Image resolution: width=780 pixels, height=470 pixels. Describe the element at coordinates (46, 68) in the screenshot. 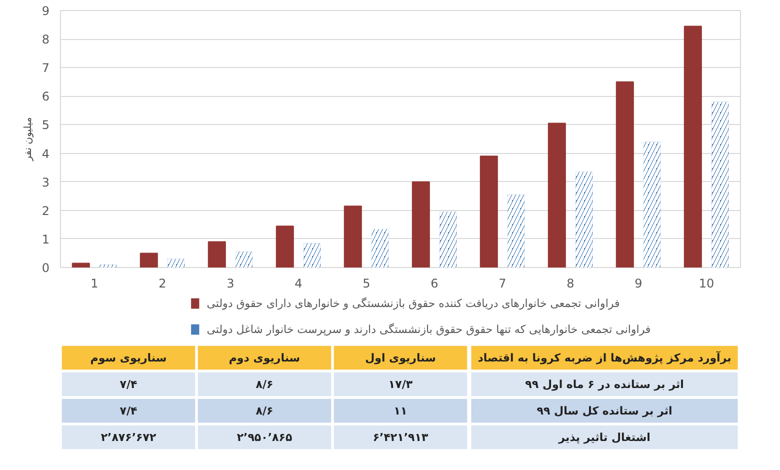

I see `y-tick-label: 7` at that location.